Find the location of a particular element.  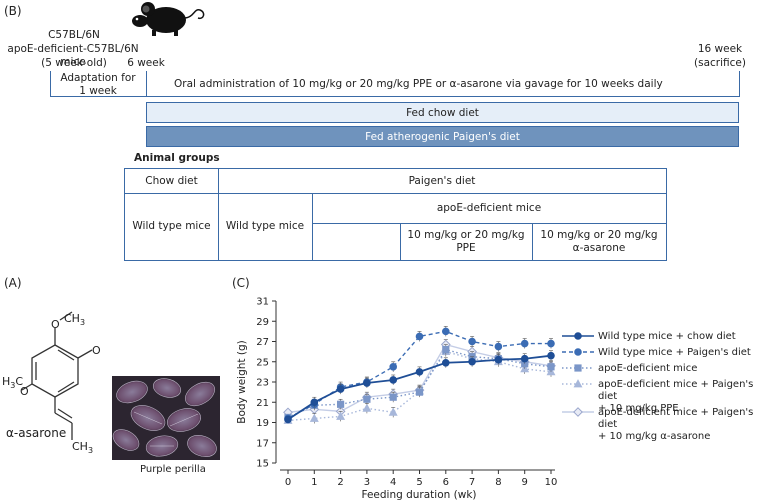

x-tick-label: 4 is located at coordinates (393, 482).